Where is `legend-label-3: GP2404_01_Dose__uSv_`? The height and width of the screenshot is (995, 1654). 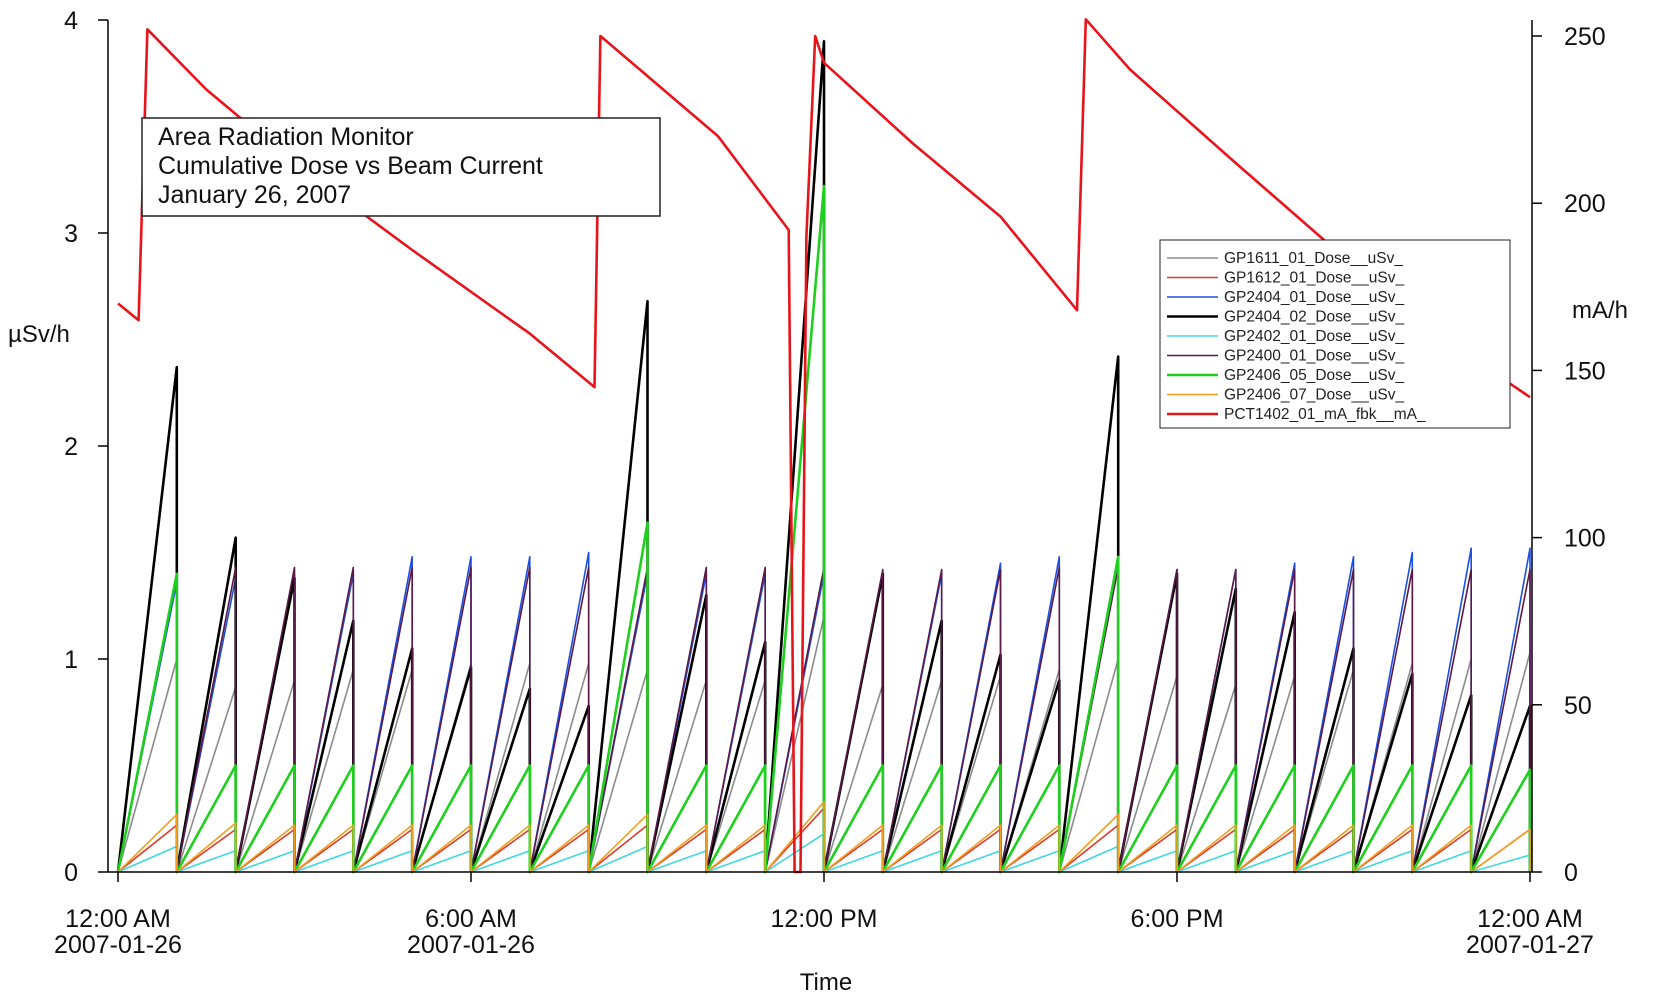
legend-label-3: GP2404_01_Dose__uSv_ is located at coordinates (1314, 297).